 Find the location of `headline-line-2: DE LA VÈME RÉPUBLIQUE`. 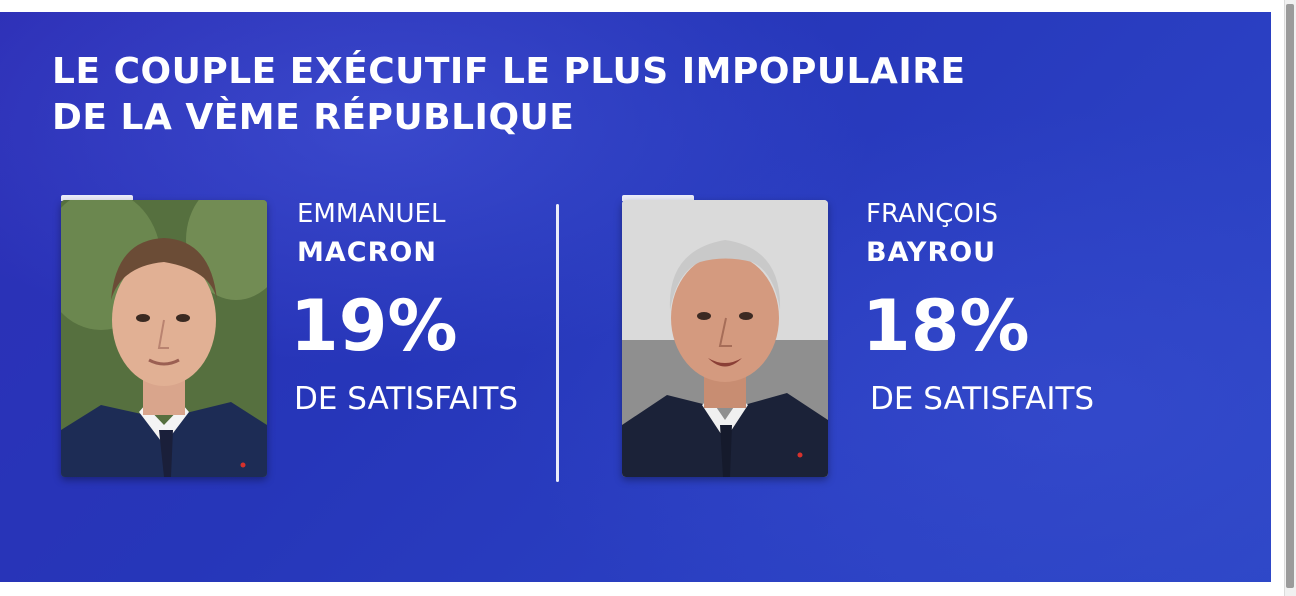

headline-line-2: DE LA VÈME RÉPUBLIQUE is located at coordinates (313, 117).